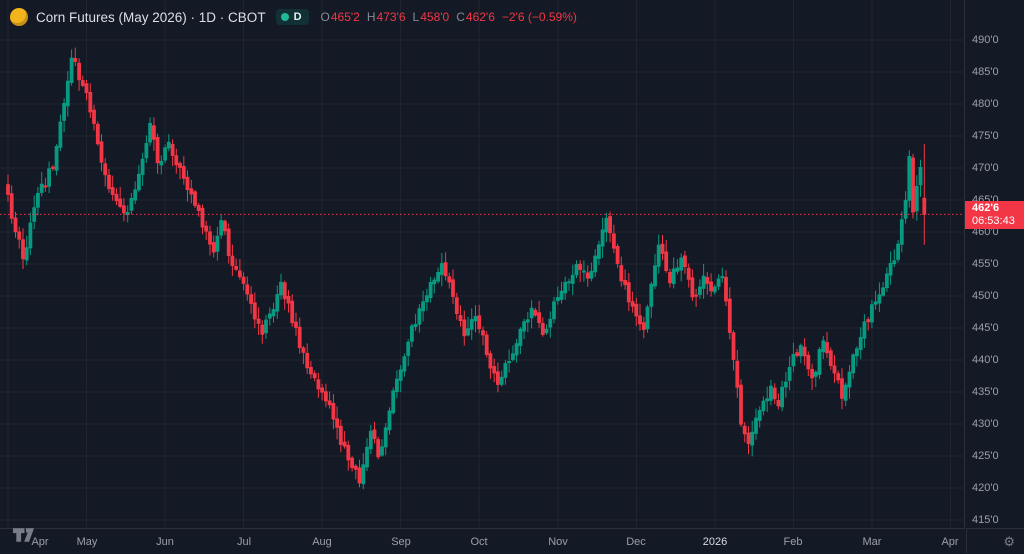 This screenshot has width=1024, height=554. What do you see at coordinates (386, 17) in the screenshot?
I see `high-value: H473'6` at bounding box center [386, 17].